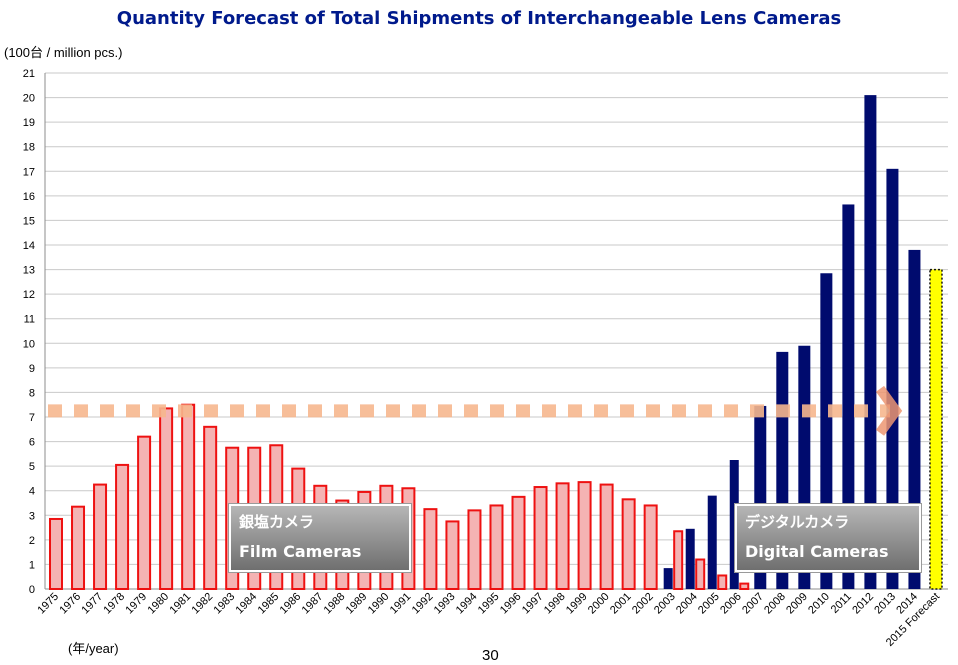  What do you see at coordinates (32, 565) in the screenshot?
I see `y-tick-1: 1` at bounding box center [32, 565].